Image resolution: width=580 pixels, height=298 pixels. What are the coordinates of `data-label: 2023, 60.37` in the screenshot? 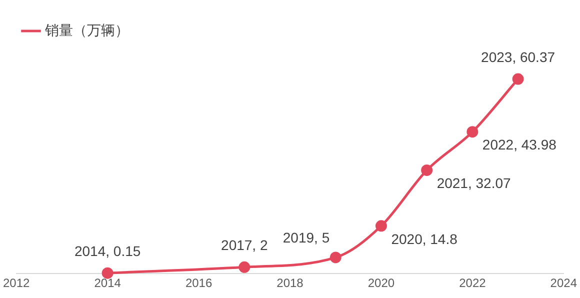 It's located at (518, 56).